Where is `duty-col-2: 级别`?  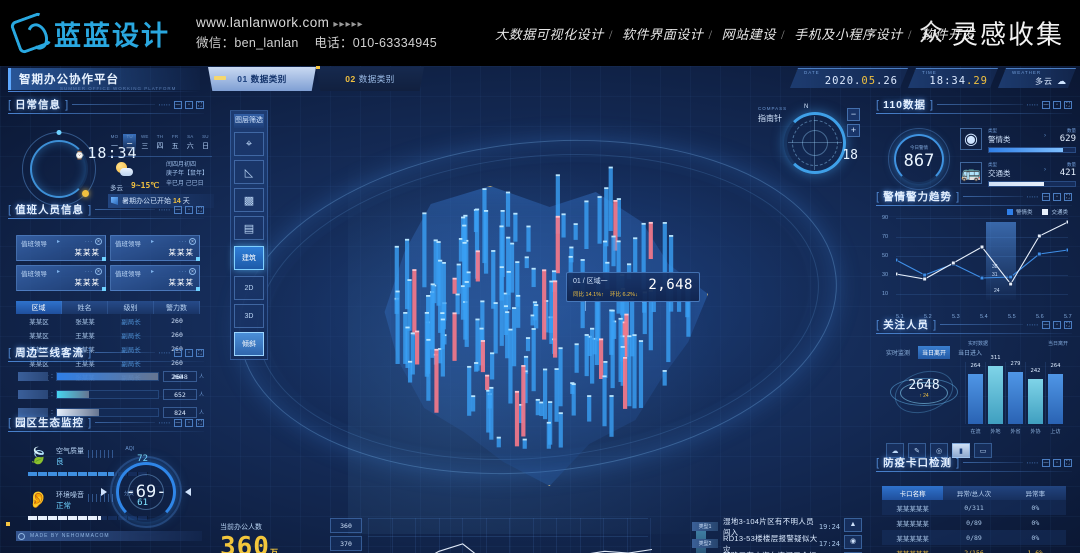
duty-col-2: 级别 is located at coordinates (131, 307).